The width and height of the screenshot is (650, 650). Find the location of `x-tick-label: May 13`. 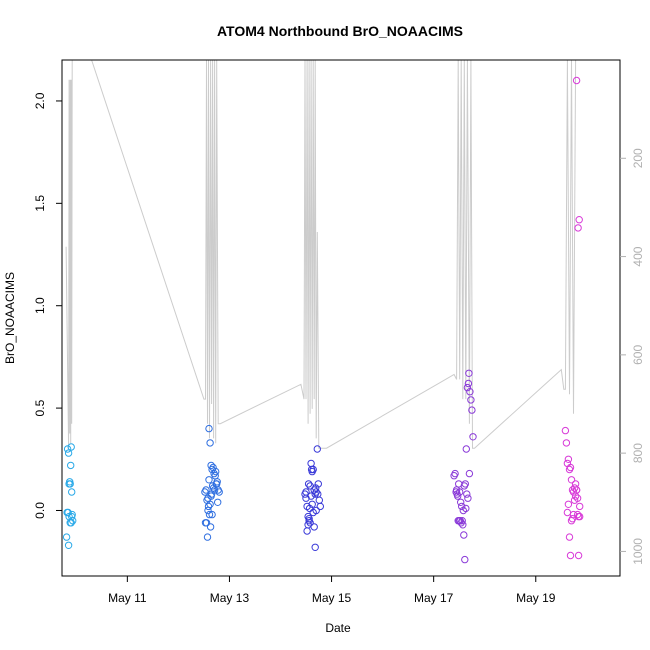

x-tick-label: May 13 is located at coordinates (230, 598).